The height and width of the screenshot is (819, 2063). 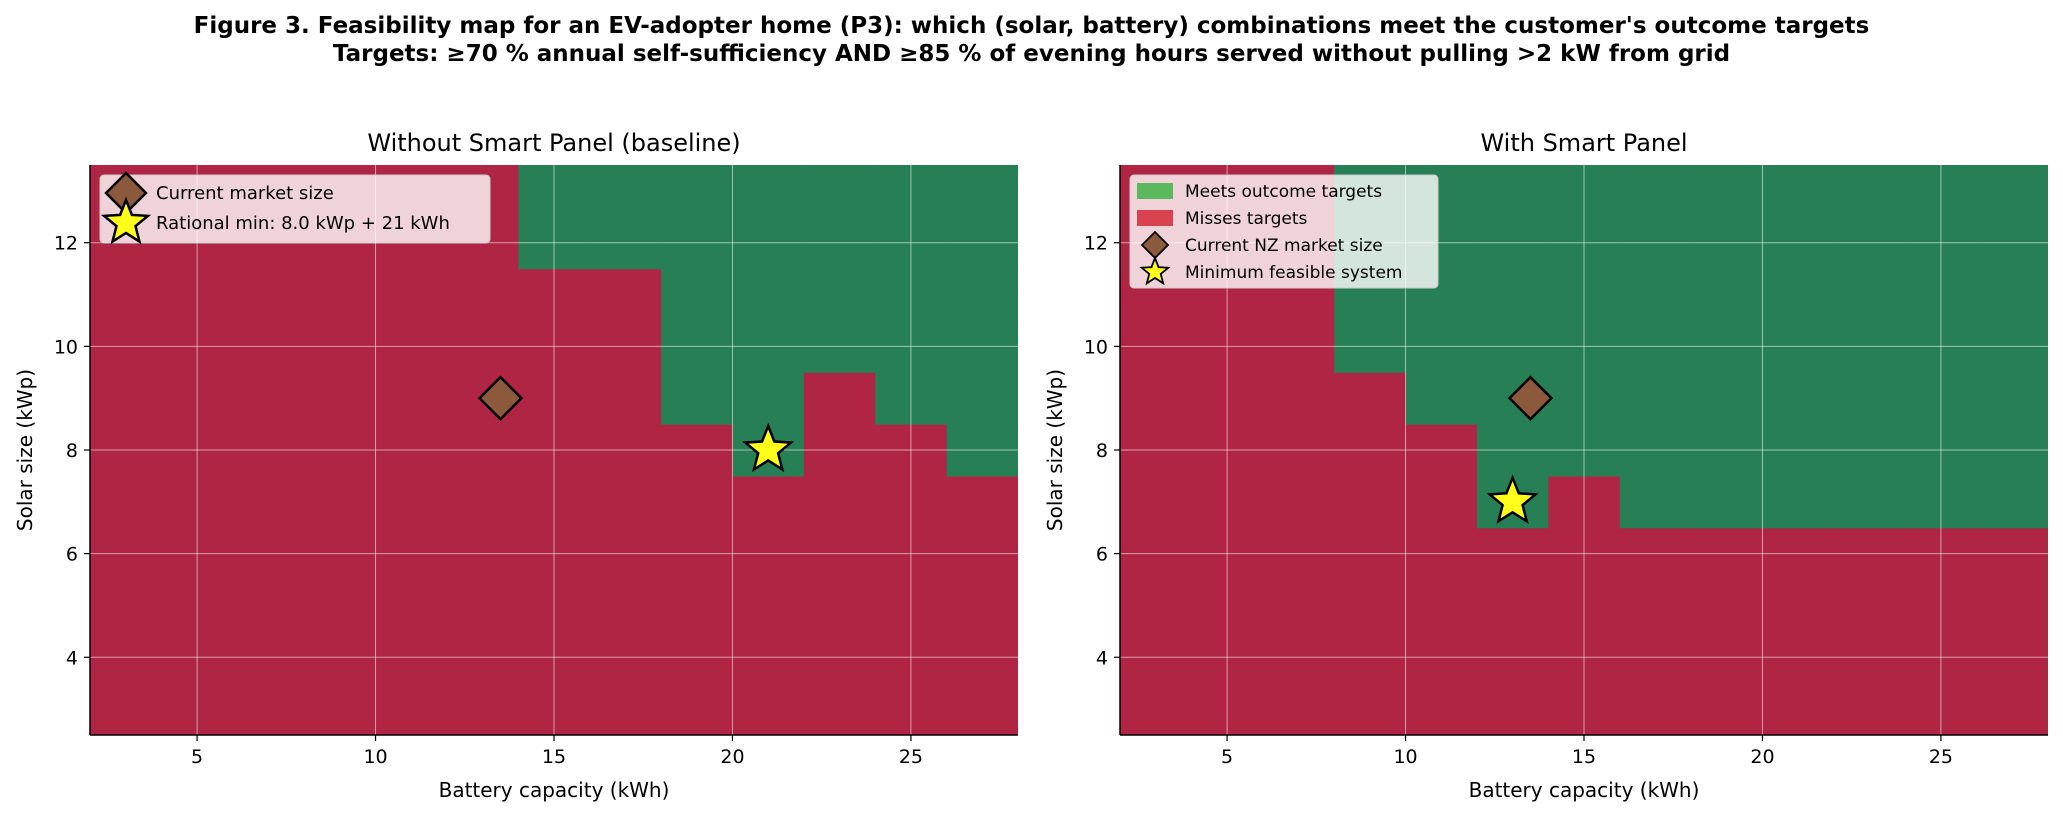 I want to click on x-tick-label: 5, so click(x=197, y=757).